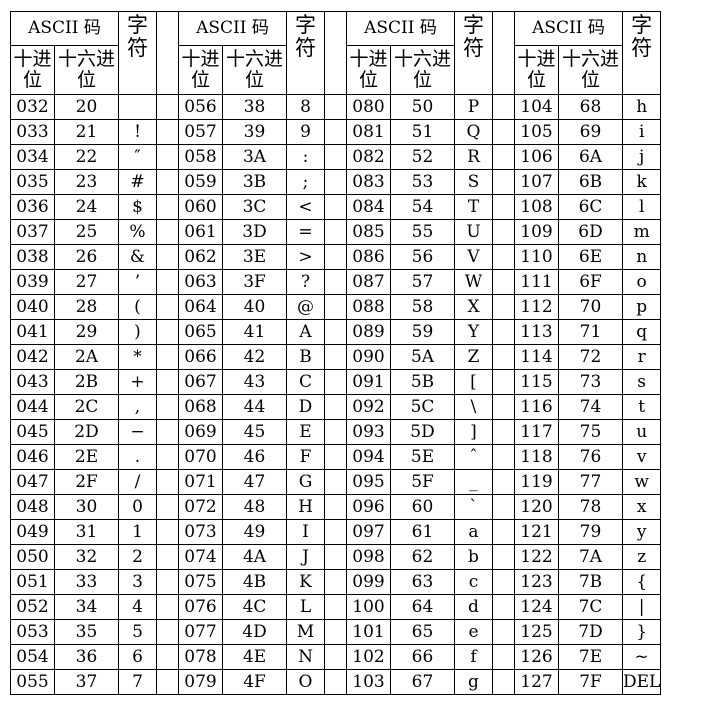 This screenshot has height=713, width=715. What do you see at coordinates (86, 232) in the screenshot?
I see `hex-cell: 25` at bounding box center [86, 232].